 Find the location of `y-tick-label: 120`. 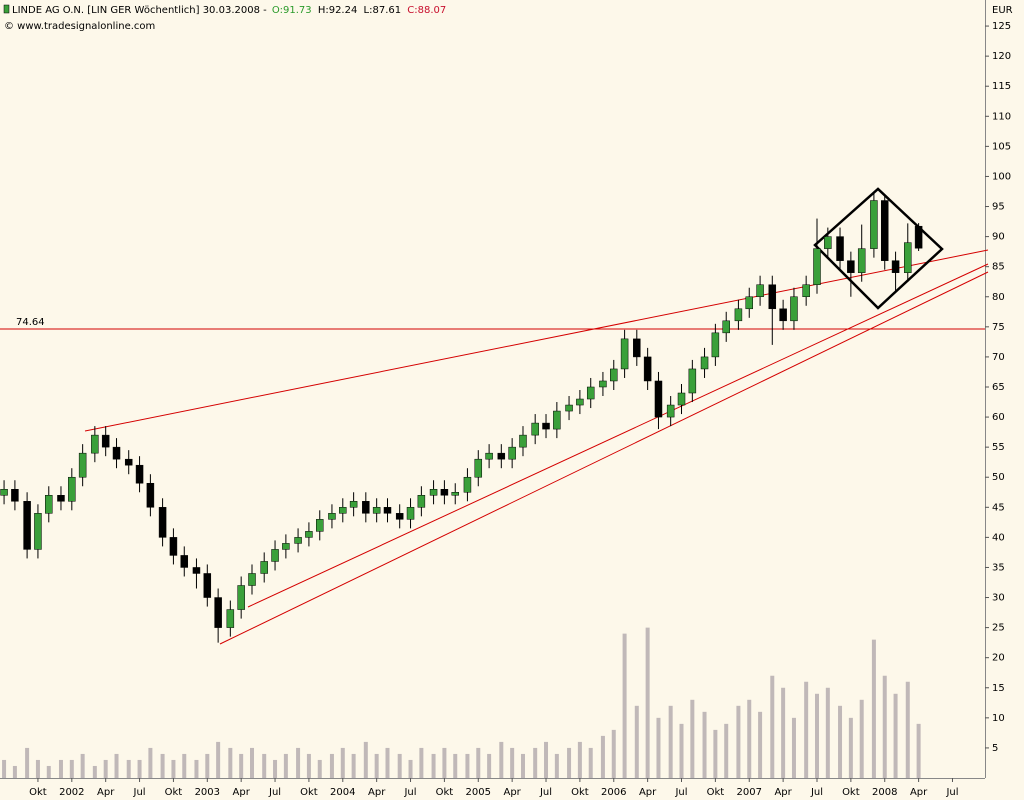

y-tick-label: 120 is located at coordinates (1001, 56).